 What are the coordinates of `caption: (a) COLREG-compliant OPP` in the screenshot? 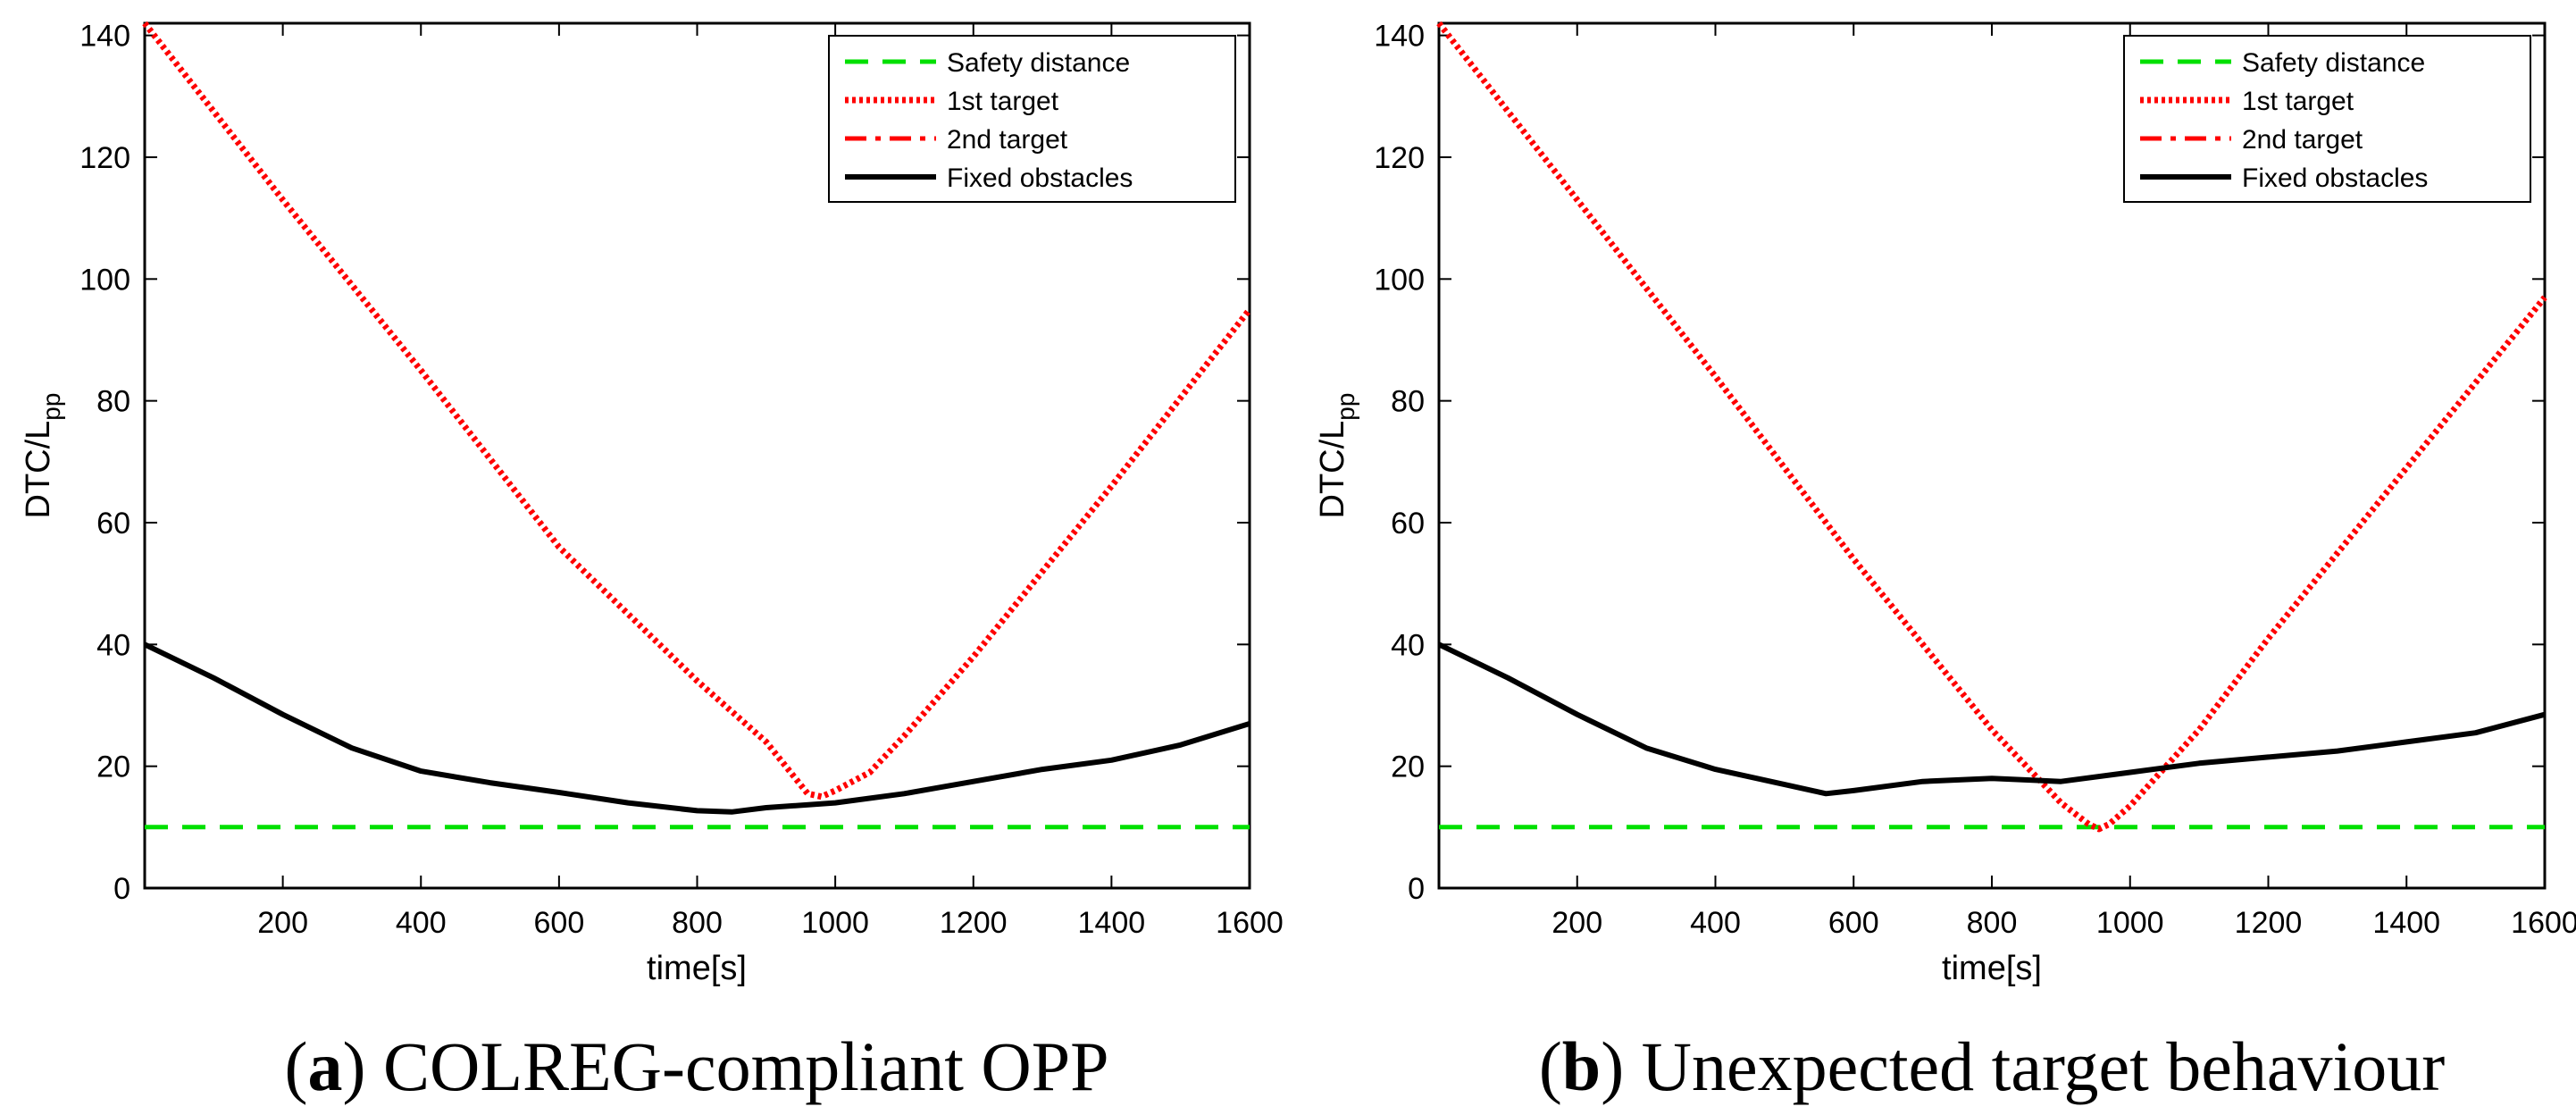 It's located at (697, 1066).